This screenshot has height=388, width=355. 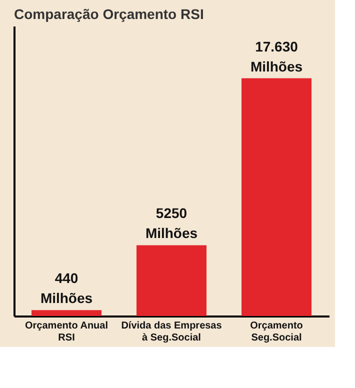 What do you see at coordinates (66, 332) in the screenshot?
I see `x-tick-label: Orçamento Anual RSI` at bounding box center [66, 332].